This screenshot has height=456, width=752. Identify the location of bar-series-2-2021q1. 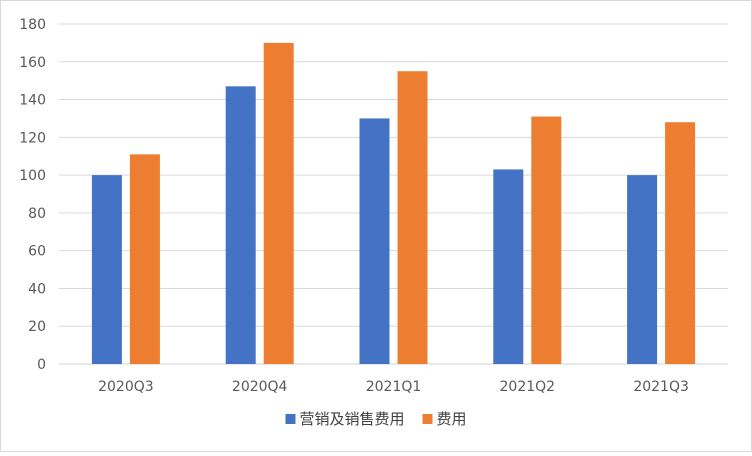
(412, 217).